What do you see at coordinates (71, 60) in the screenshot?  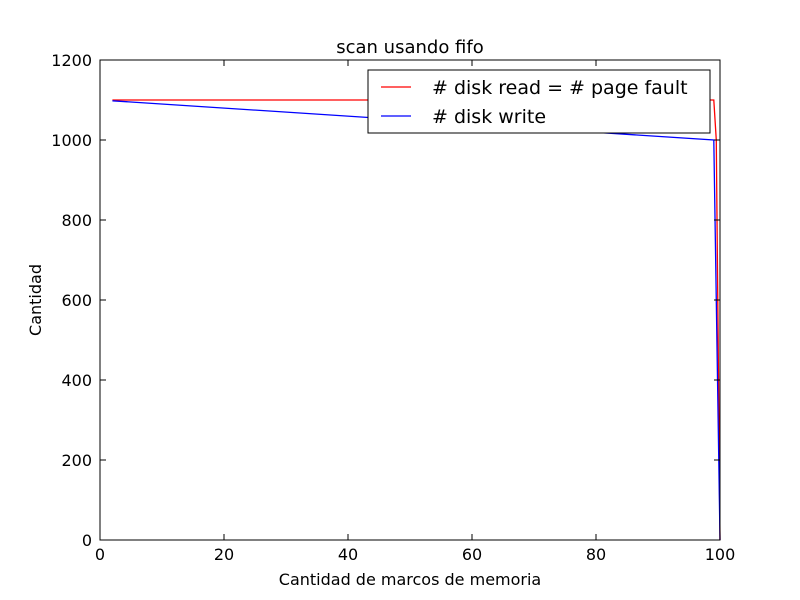 I see `y-tick-label-6: 1200` at bounding box center [71, 60].